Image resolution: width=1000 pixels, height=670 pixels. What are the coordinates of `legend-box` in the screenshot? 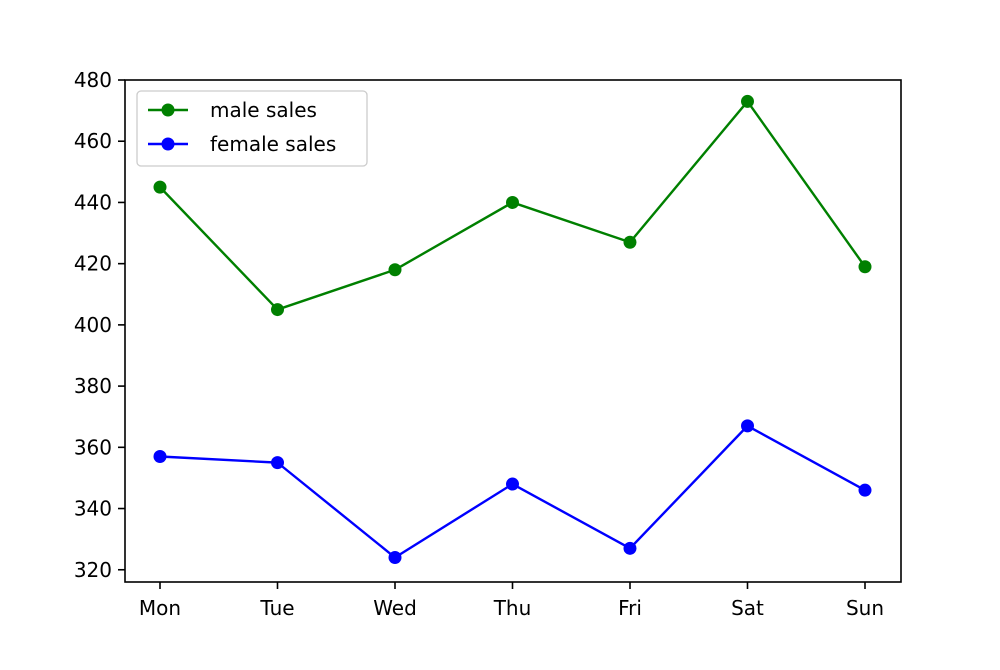 It's located at (252, 128).